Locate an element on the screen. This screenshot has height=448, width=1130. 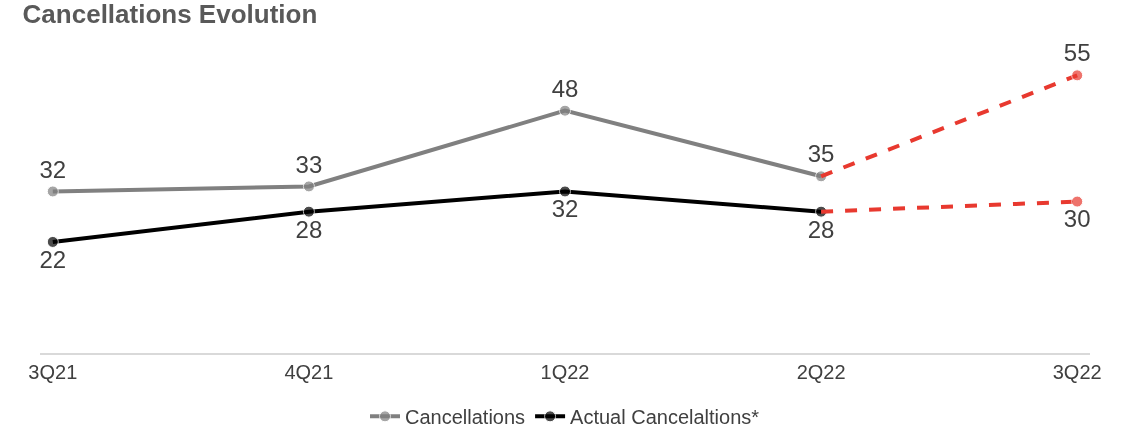
data-label: 22 is located at coordinates (53, 259).